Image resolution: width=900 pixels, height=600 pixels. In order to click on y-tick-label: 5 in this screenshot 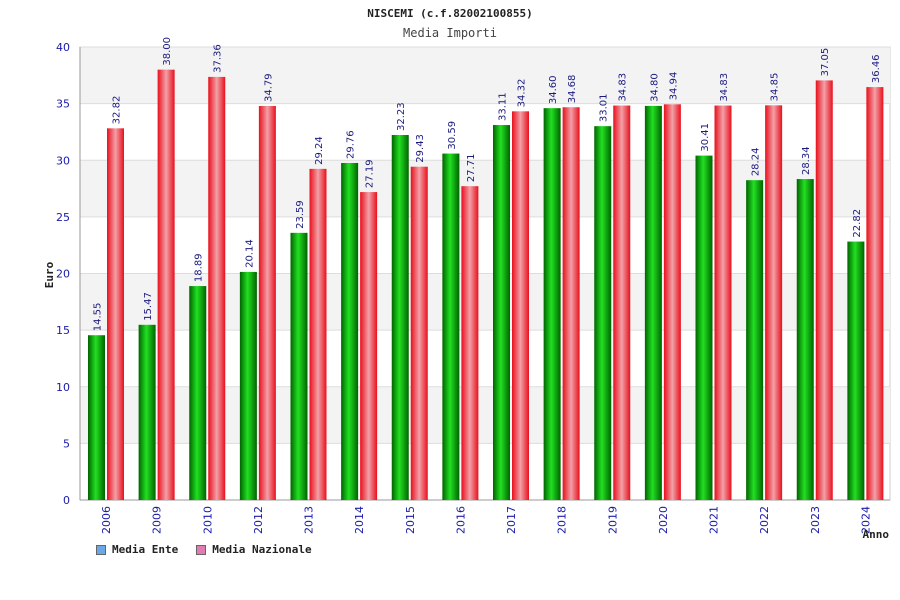, I will do `click(66, 443)`.